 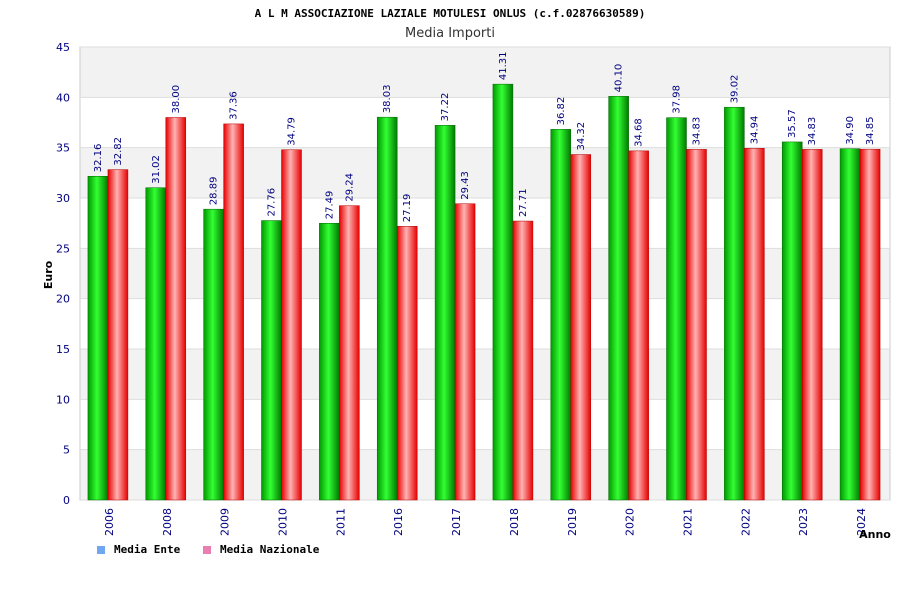 I want to click on value-label: 37.22, so click(x=445, y=107).